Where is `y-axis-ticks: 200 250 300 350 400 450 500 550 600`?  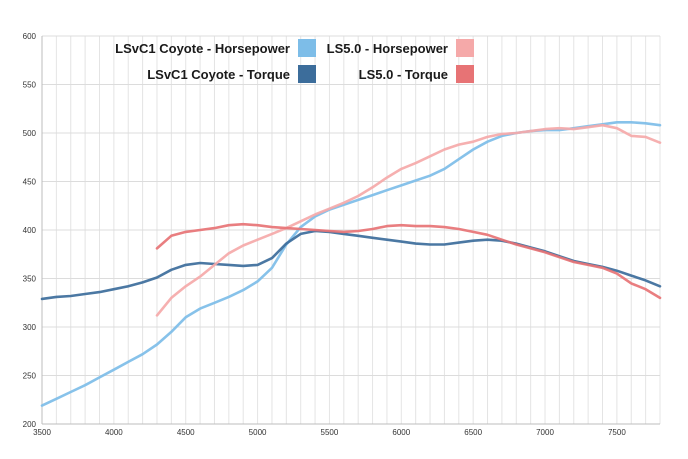 y-axis-ticks: 200 250 300 350 400 450 500 550 600 is located at coordinates (30, 230).